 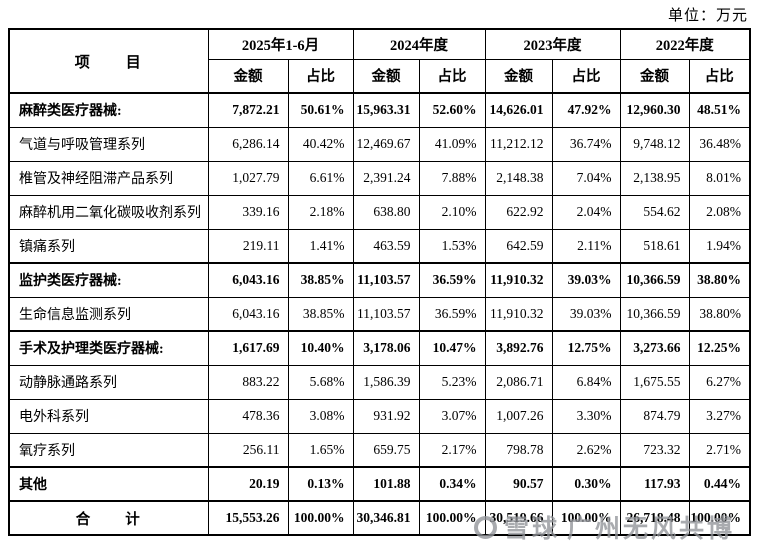 What do you see at coordinates (654, 110) in the screenshot?
I see `amount-cell: 12,960.30` at bounding box center [654, 110].